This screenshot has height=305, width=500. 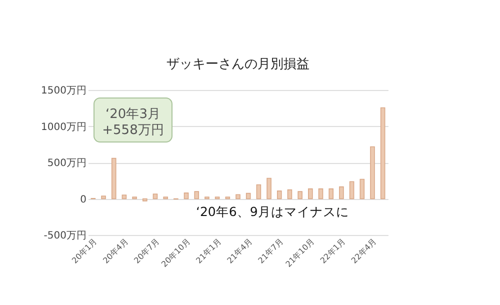 What do you see at coordinates (176, 252) in the screenshot?
I see `x-tick-label: 20年10月` at bounding box center [176, 252].